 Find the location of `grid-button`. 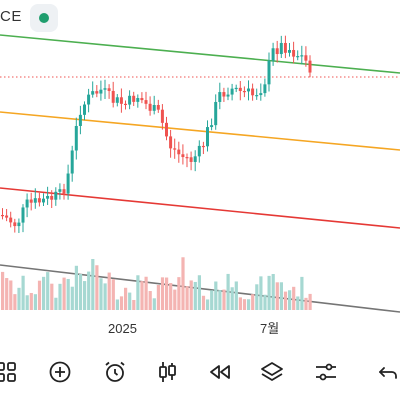

grid-button is located at coordinates (10, 372).